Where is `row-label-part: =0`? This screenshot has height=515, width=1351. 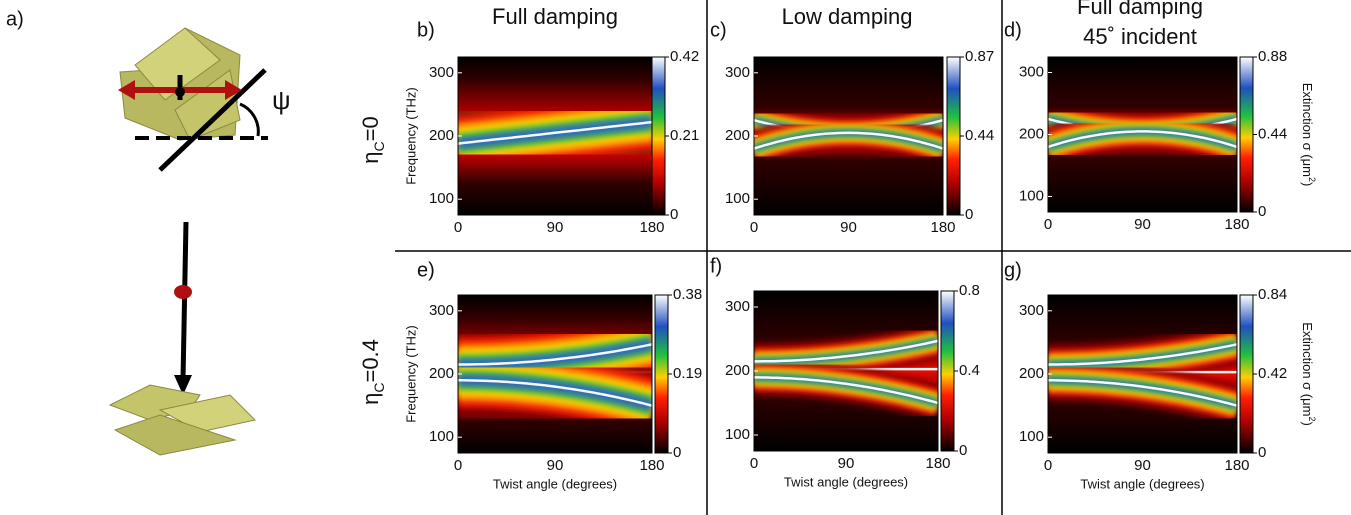 row-label-part: =0 is located at coordinates (370, 128).